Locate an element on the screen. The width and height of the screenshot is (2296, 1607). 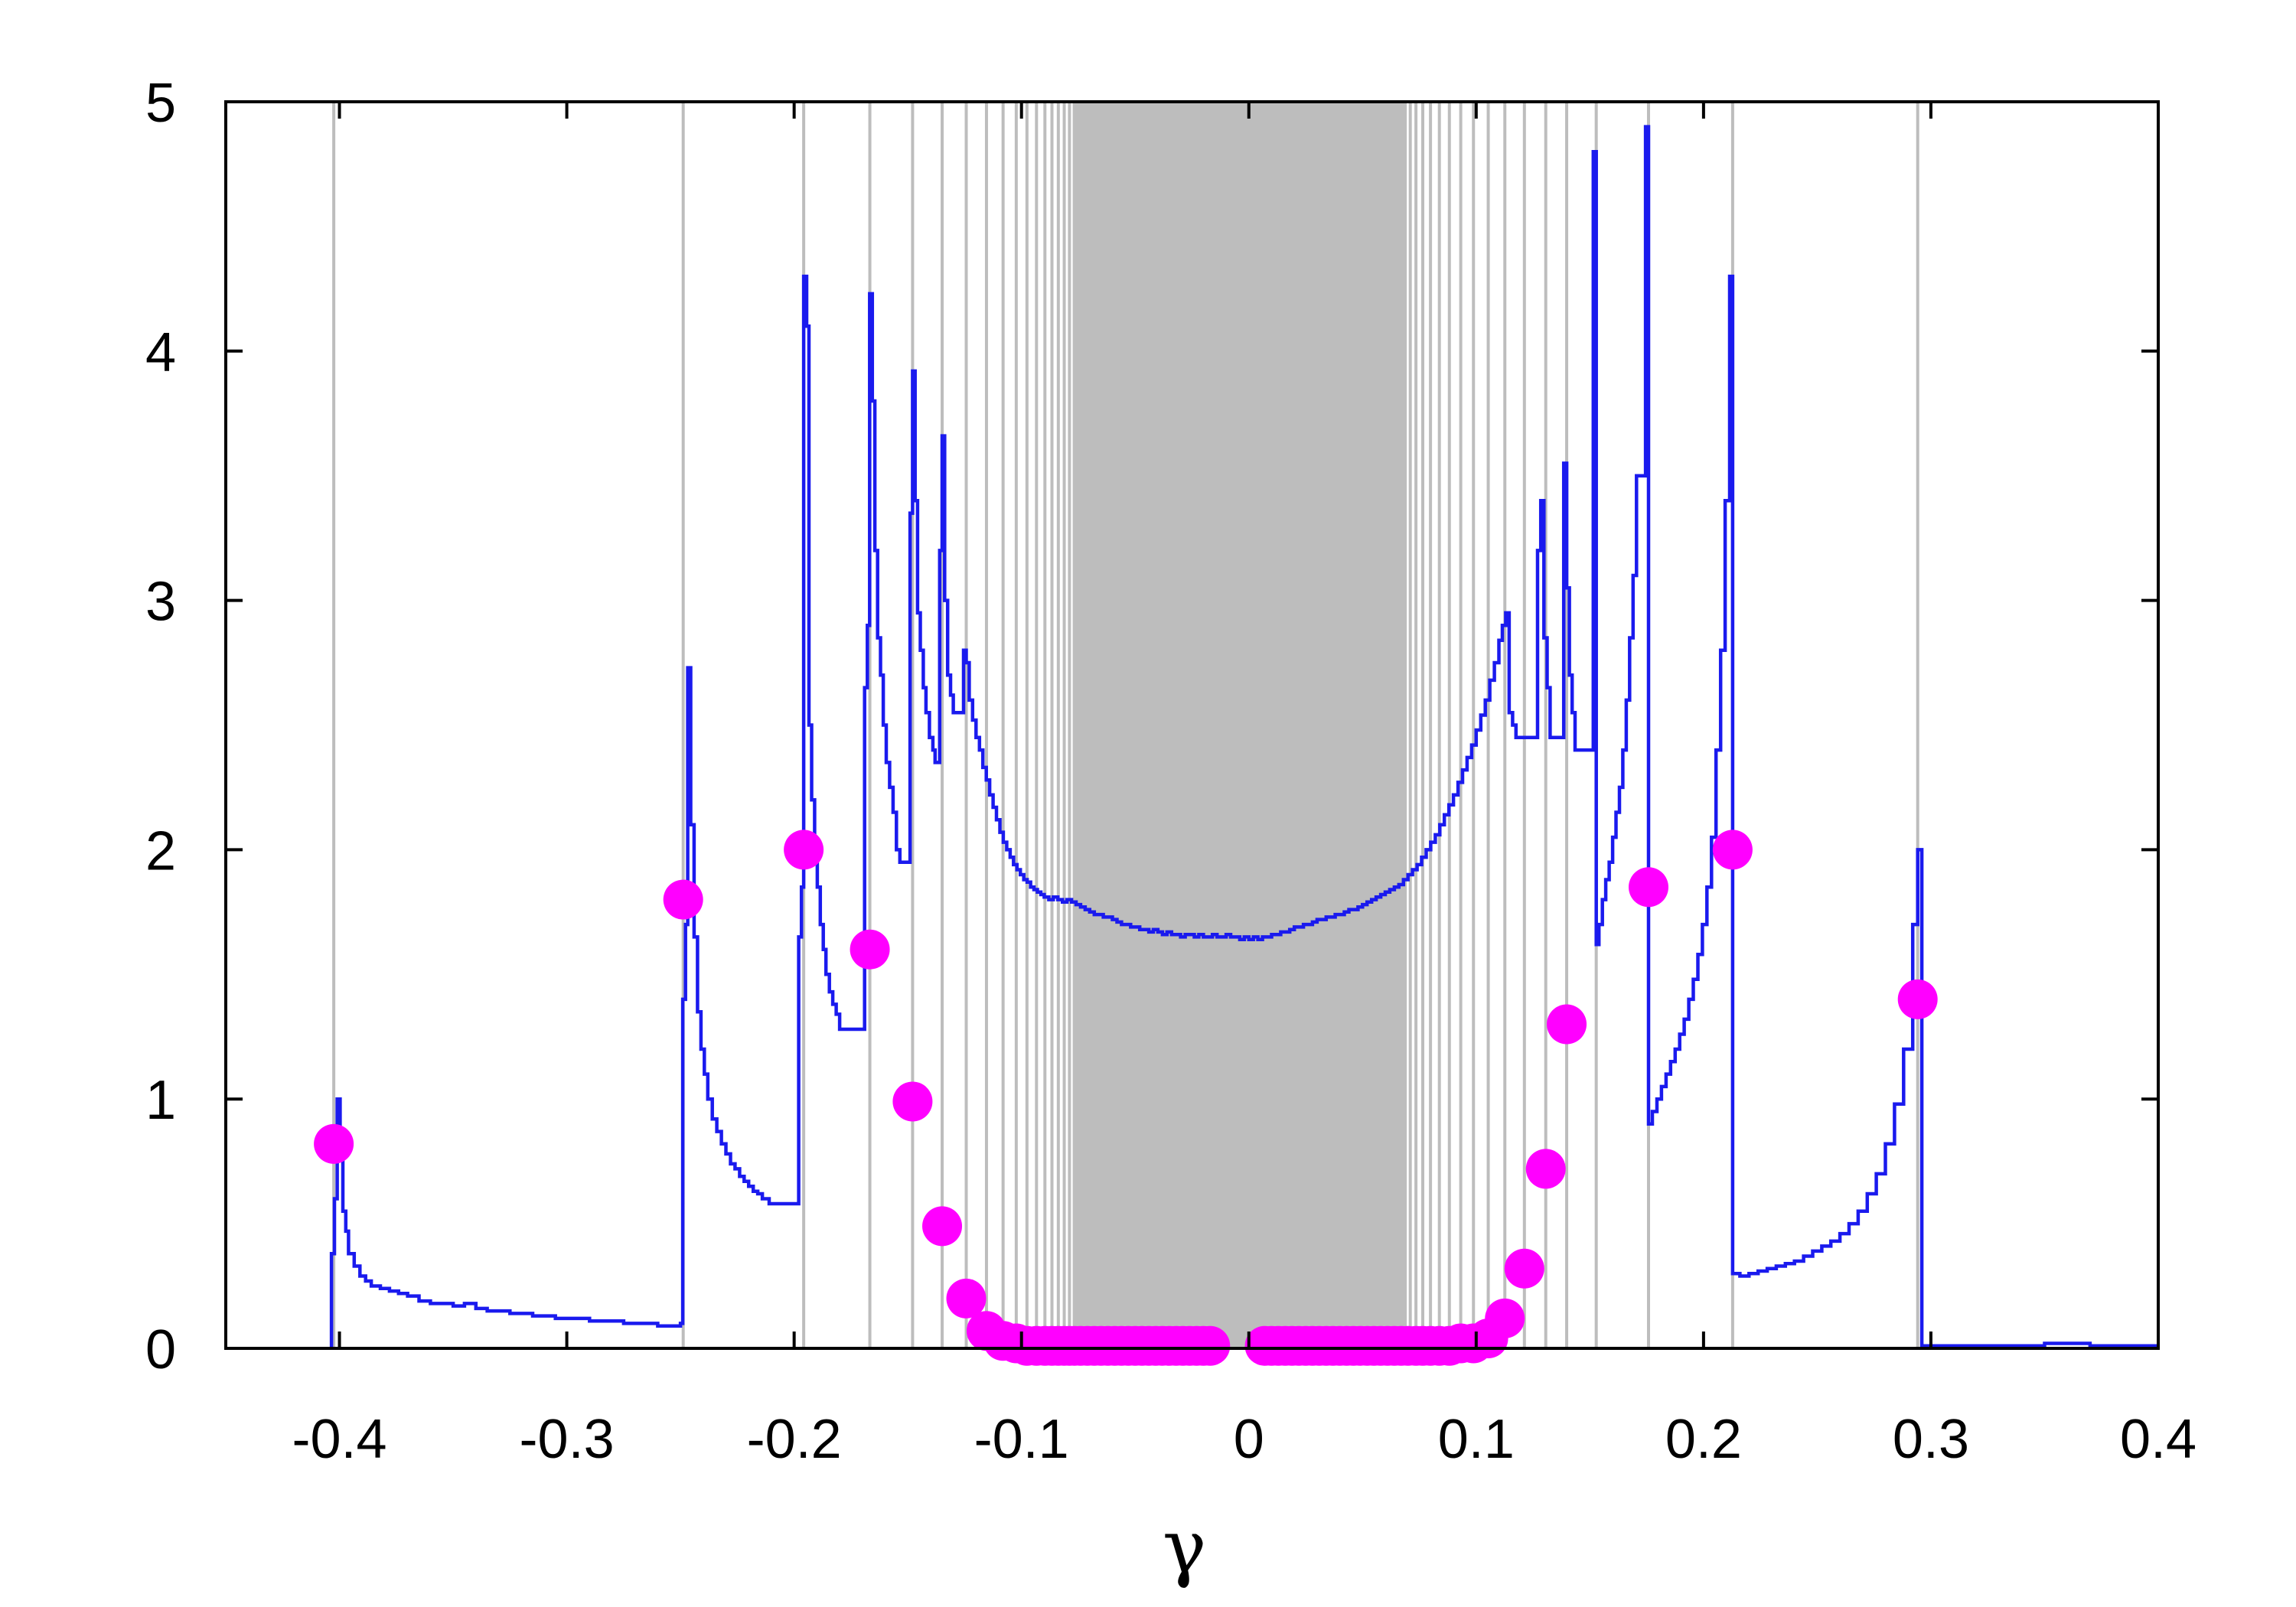
shaded-band is located at coordinates (1240, 725).